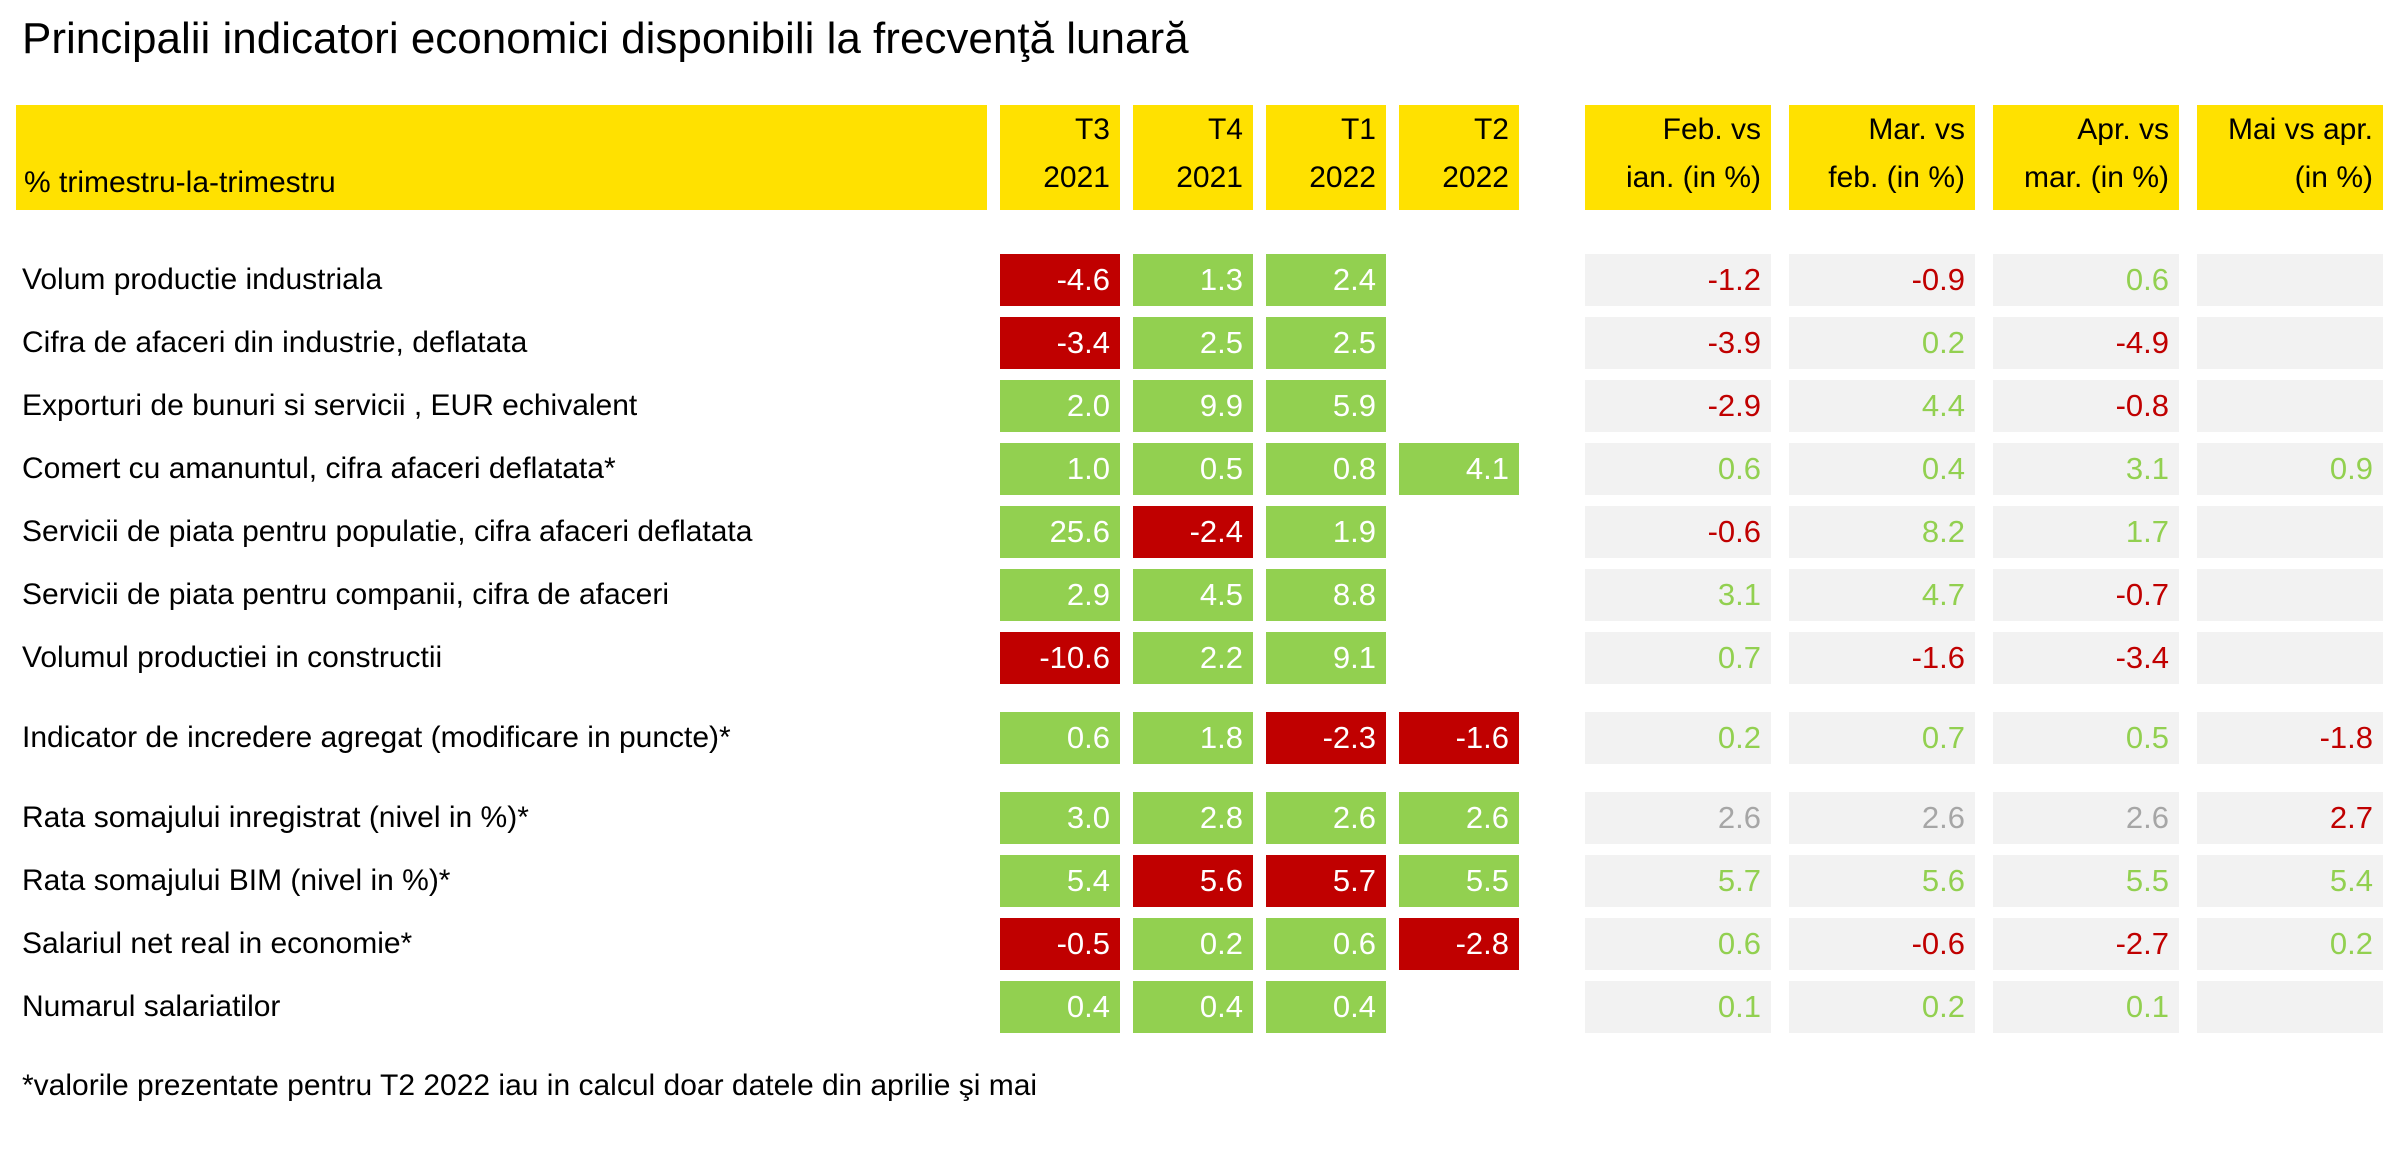 The height and width of the screenshot is (1161, 2408). What do you see at coordinates (1326, 405) in the screenshot?
I see `quarter-value-cell: 5.9` at bounding box center [1326, 405].